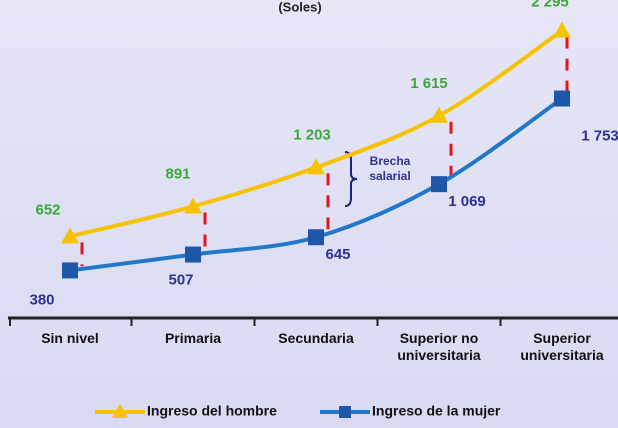 The image size is (618, 428). I want to click on data-label: 1 069, so click(467, 201).